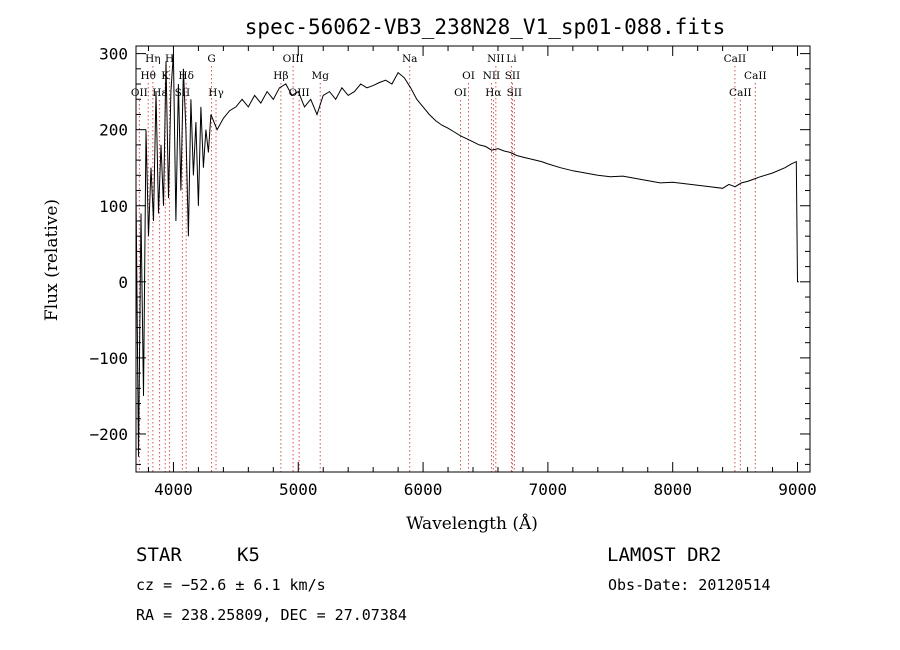 Image resolution: width=900 pixels, height=650 pixels. What do you see at coordinates (52, 260) in the screenshot?
I see `y-axis-label: Flux (relative)` at bounding box center [52, 260].